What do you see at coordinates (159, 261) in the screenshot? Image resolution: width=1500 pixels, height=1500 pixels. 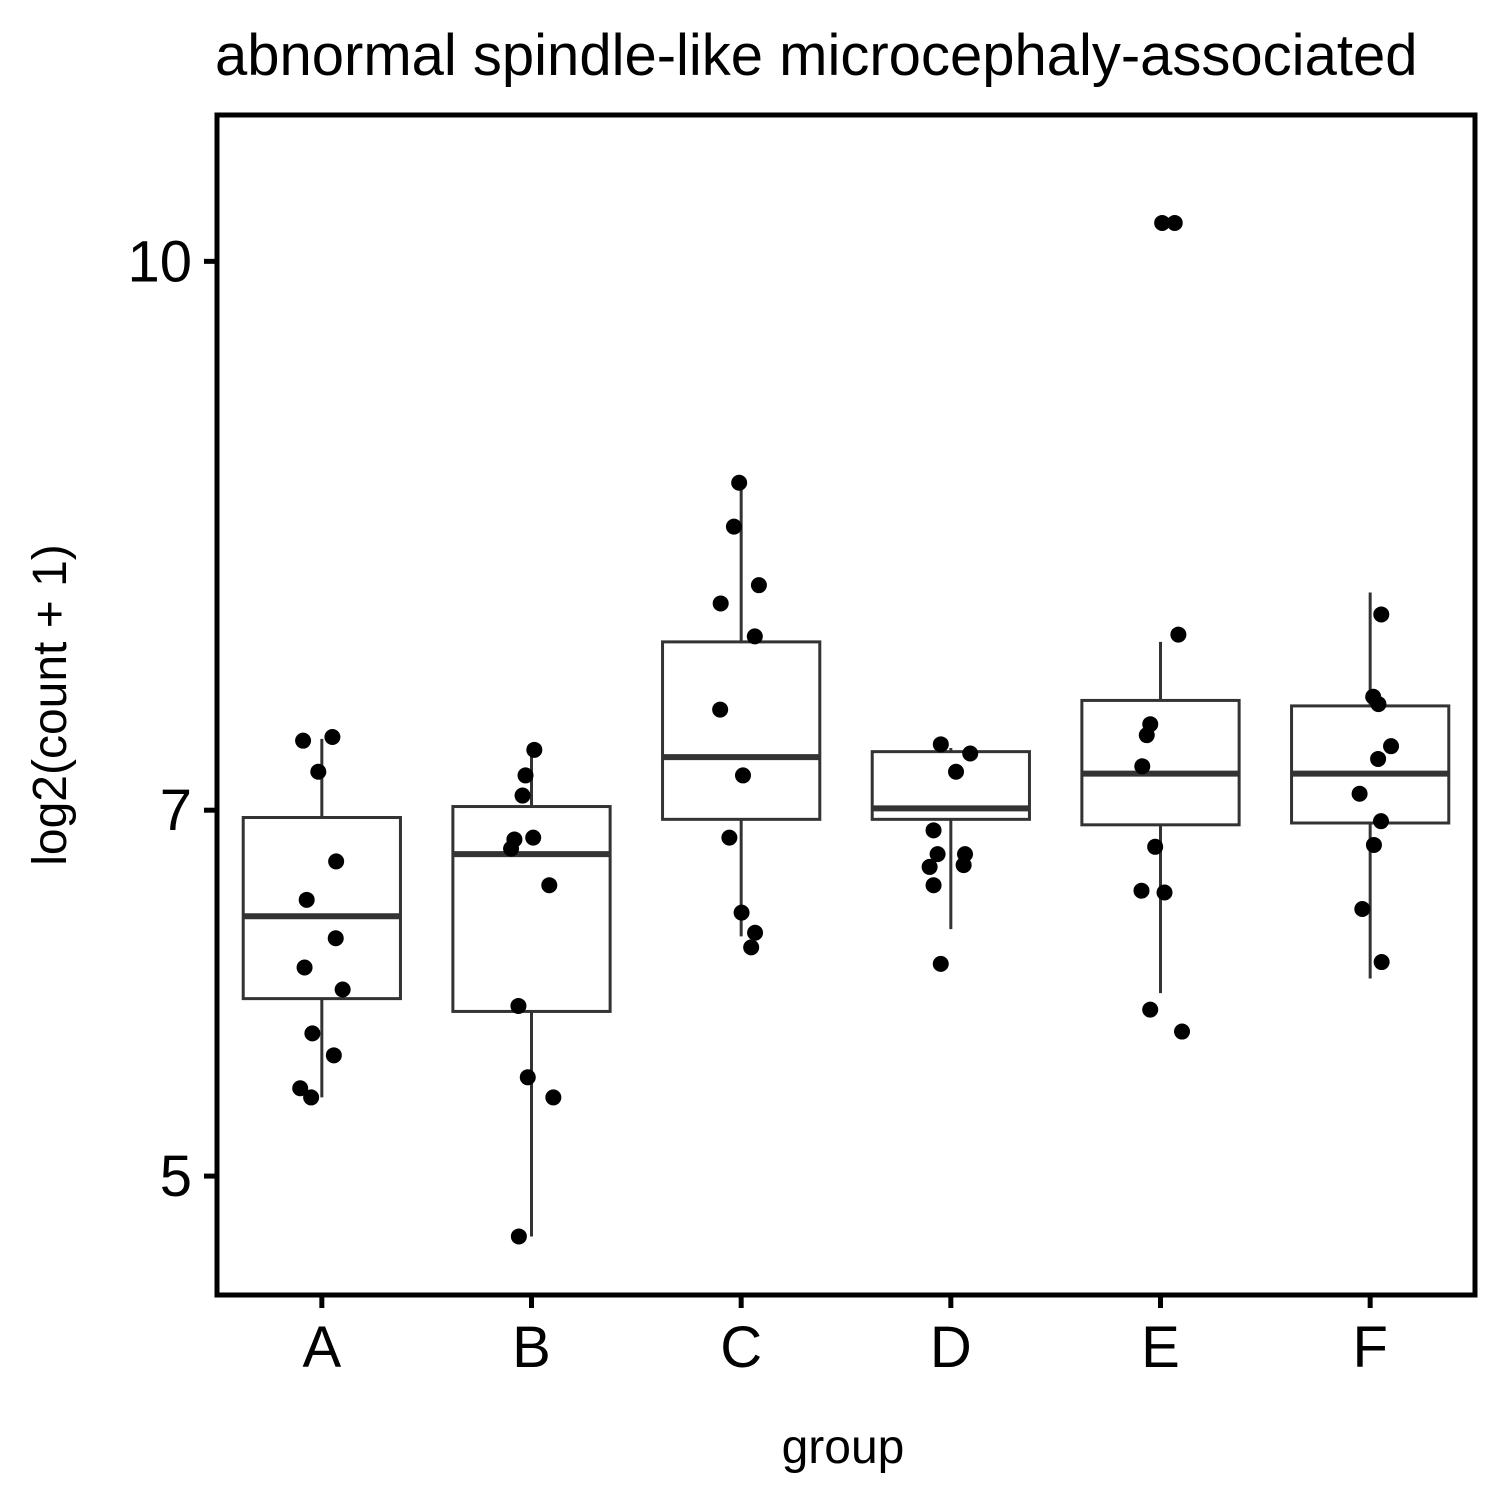 I see `y-tick-label: 10` at bounding box center [159, 261].